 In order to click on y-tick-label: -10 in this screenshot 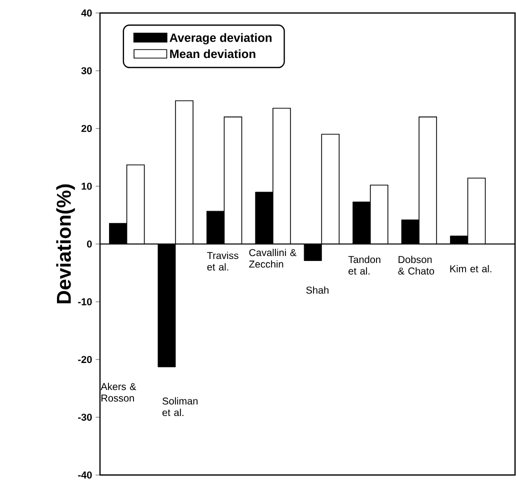, I will do `click(85, 302)`.